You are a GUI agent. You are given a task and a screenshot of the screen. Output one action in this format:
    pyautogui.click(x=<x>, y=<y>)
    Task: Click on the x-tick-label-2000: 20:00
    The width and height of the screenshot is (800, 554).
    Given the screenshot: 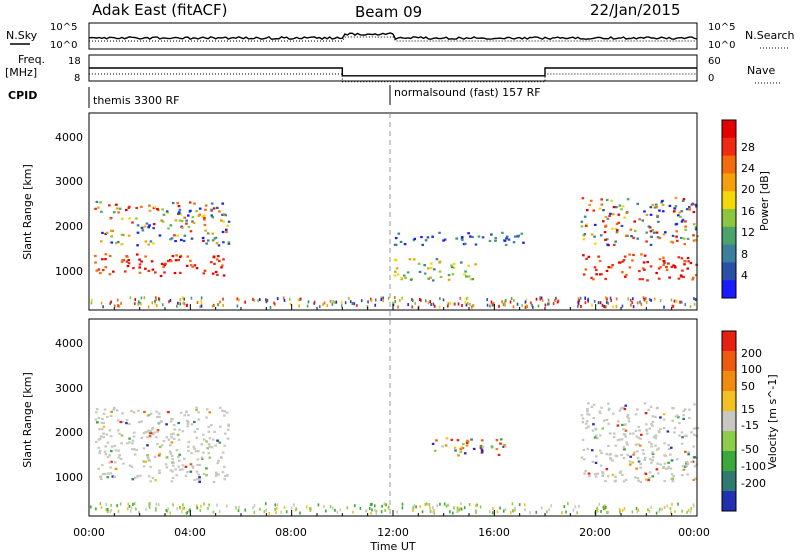 What is the action you would take?
    pyautogui.click(x=595, y=532)
    